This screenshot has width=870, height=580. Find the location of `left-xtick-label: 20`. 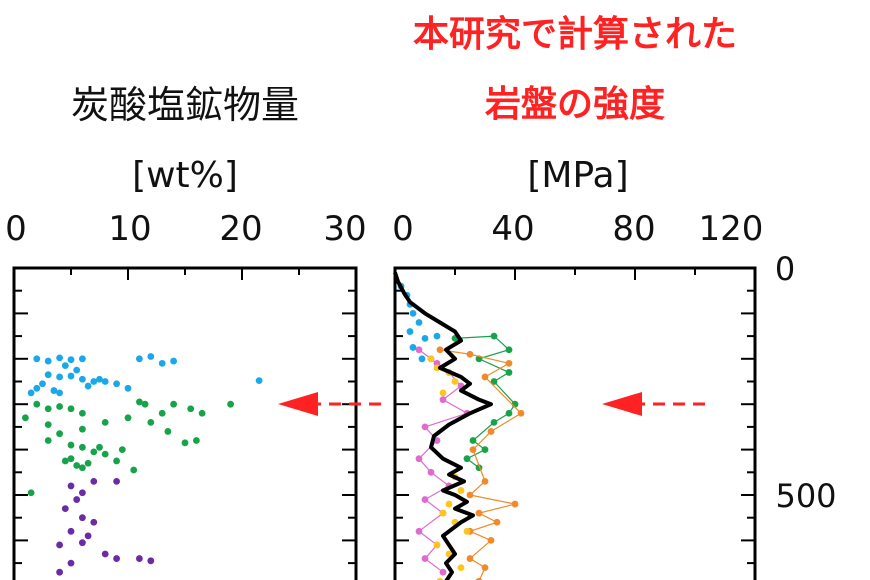

left-xtick-label: 20 is located at coordinates (240, 229).